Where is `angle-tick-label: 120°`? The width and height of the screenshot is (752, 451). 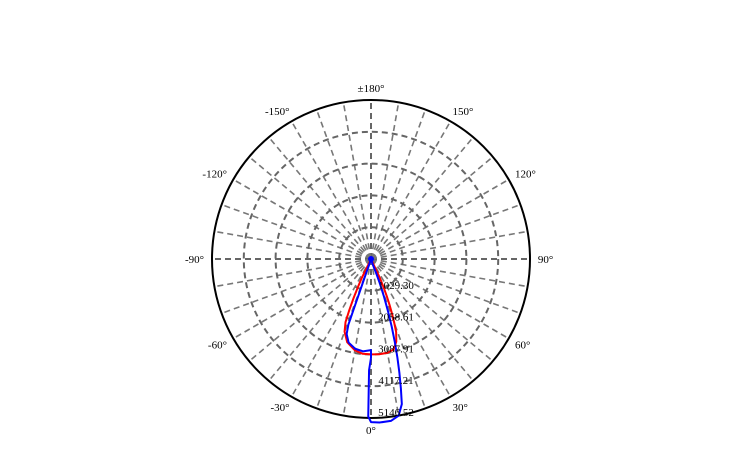
angle-tick-label: 120° is located at coordinates (525, 175).